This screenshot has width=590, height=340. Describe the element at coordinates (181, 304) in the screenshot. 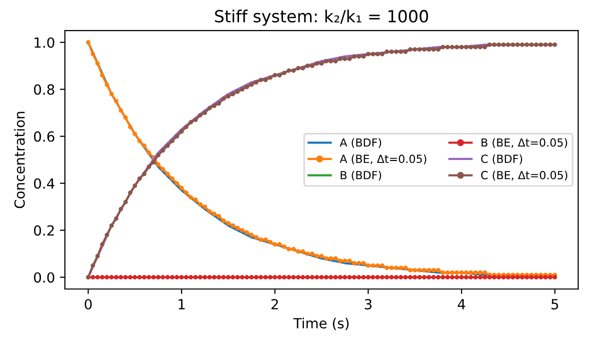

I see `x-tick-label: 1` at that location.